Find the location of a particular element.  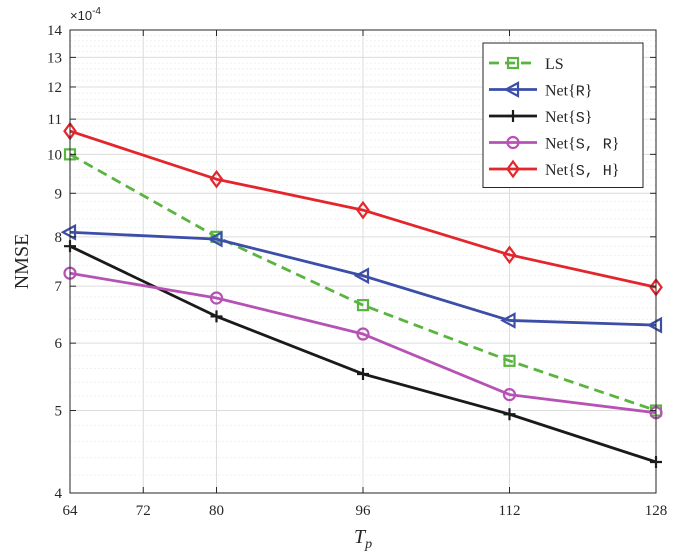

legend-entry-label: Net{S, R} is located at coordinates (582, 145).